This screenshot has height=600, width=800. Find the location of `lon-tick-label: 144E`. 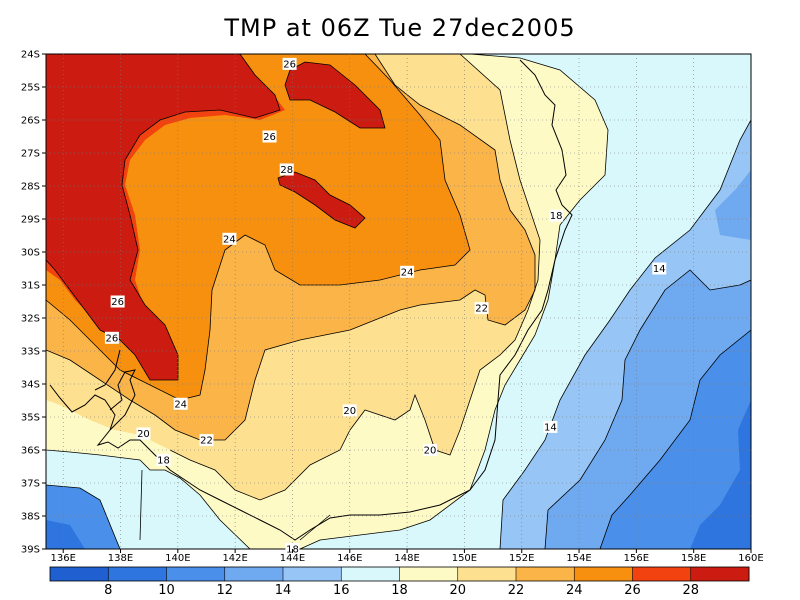

lon-tick-label: 144E is located at coordinates (292, 558).